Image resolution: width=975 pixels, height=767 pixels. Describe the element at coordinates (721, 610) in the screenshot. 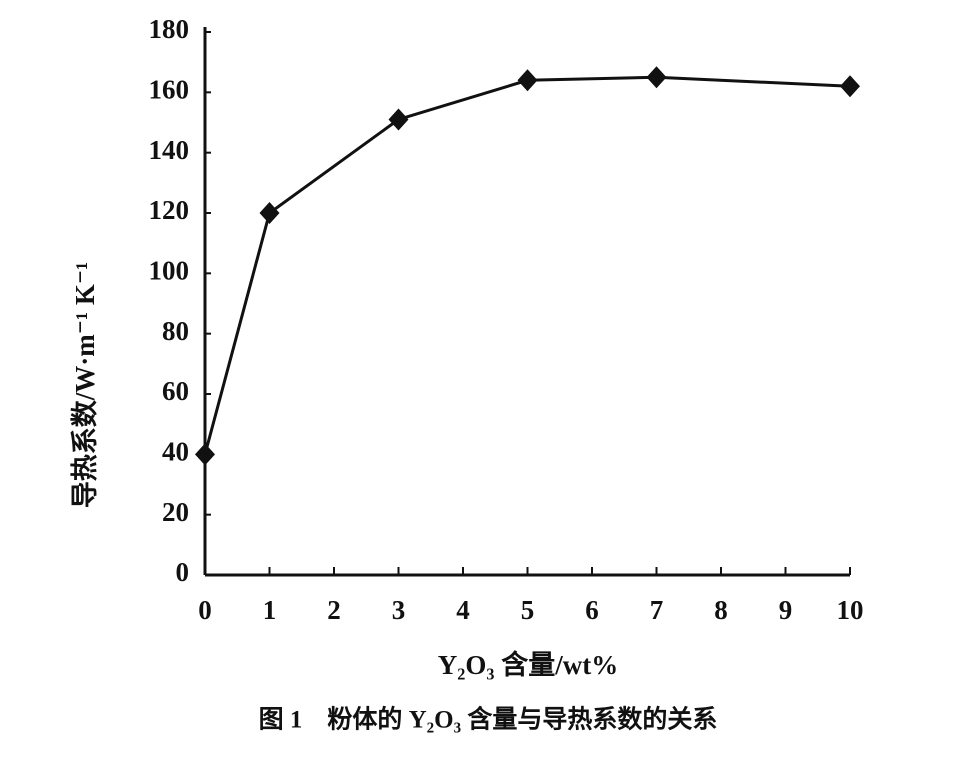

I see `x-tick-label: 8` at that location.